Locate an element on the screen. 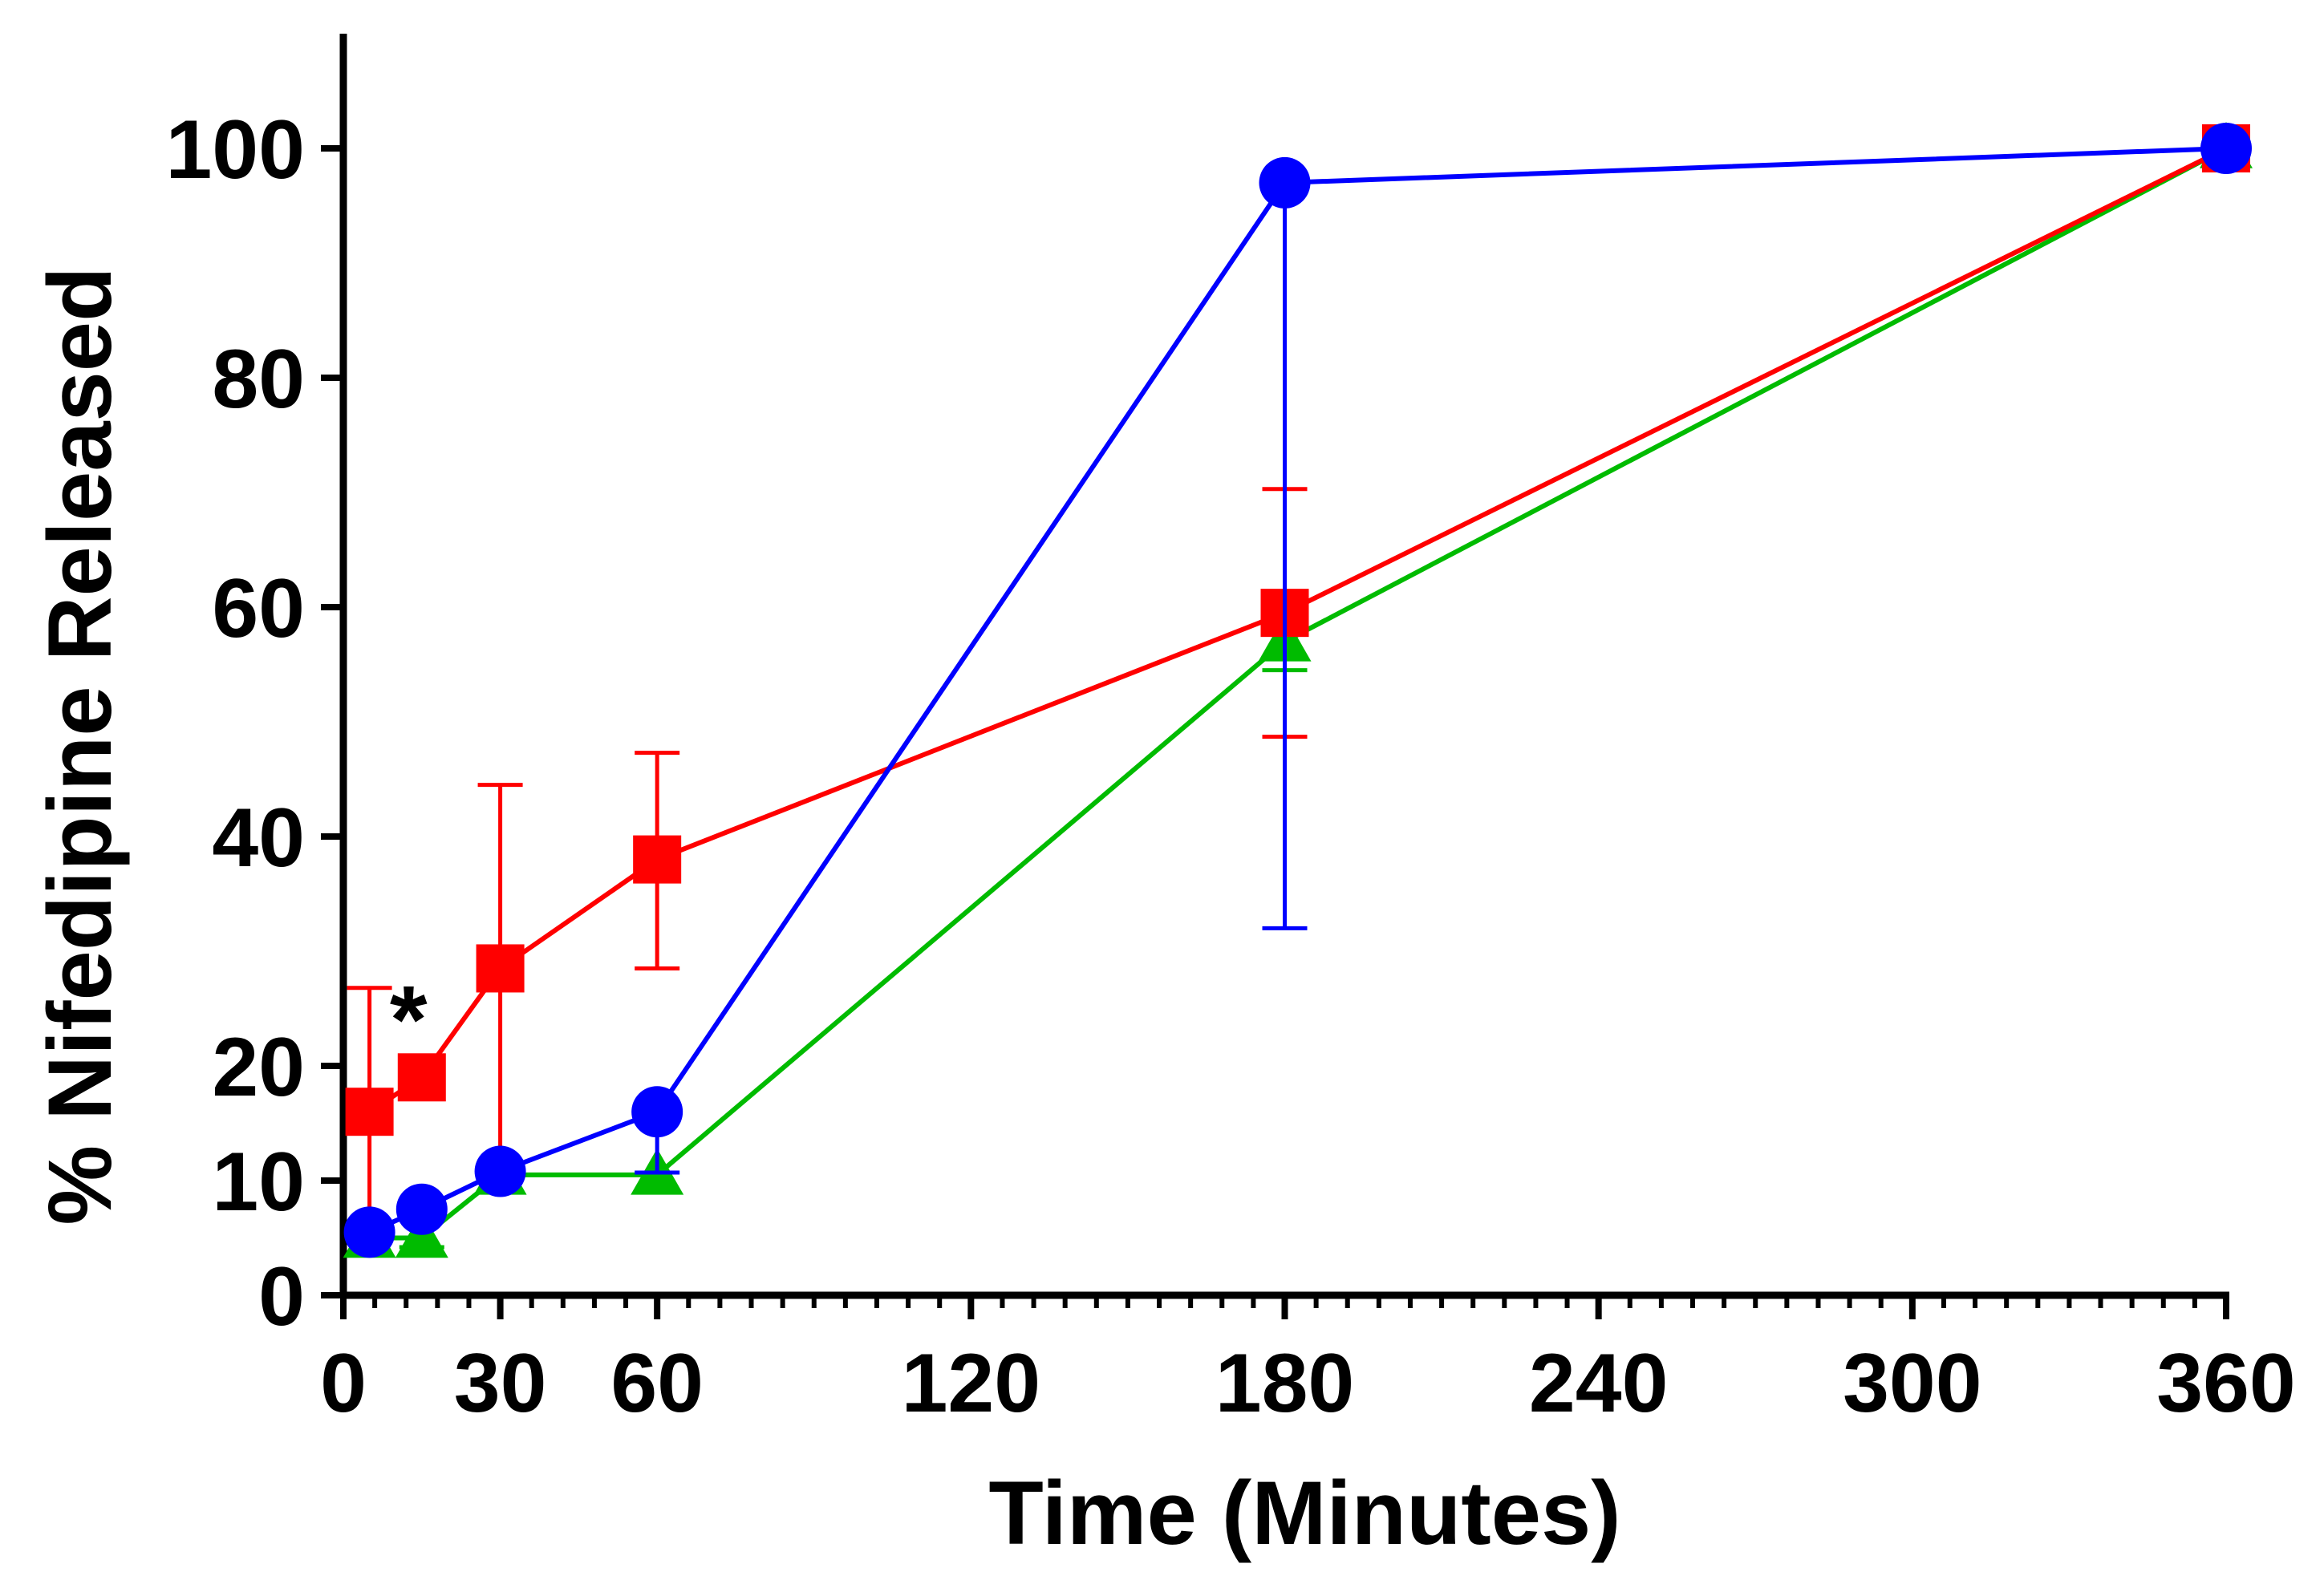 The height and width of the screenshot is (1584, 2324). x-tick-label: 300 is located at coordinates (1912, 1383).